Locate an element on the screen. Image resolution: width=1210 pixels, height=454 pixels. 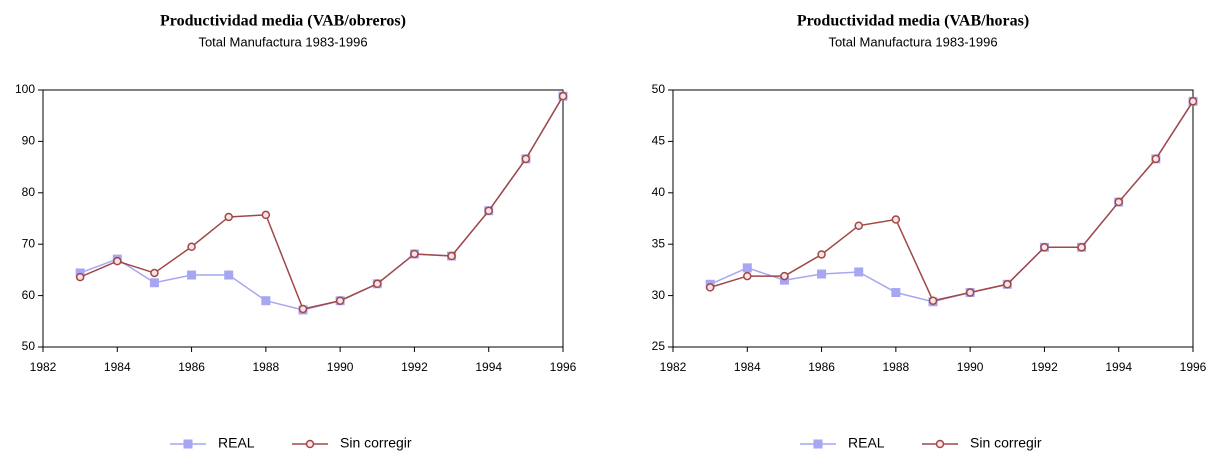
y-tick-label: 30 is located at coordinates (659, 295).